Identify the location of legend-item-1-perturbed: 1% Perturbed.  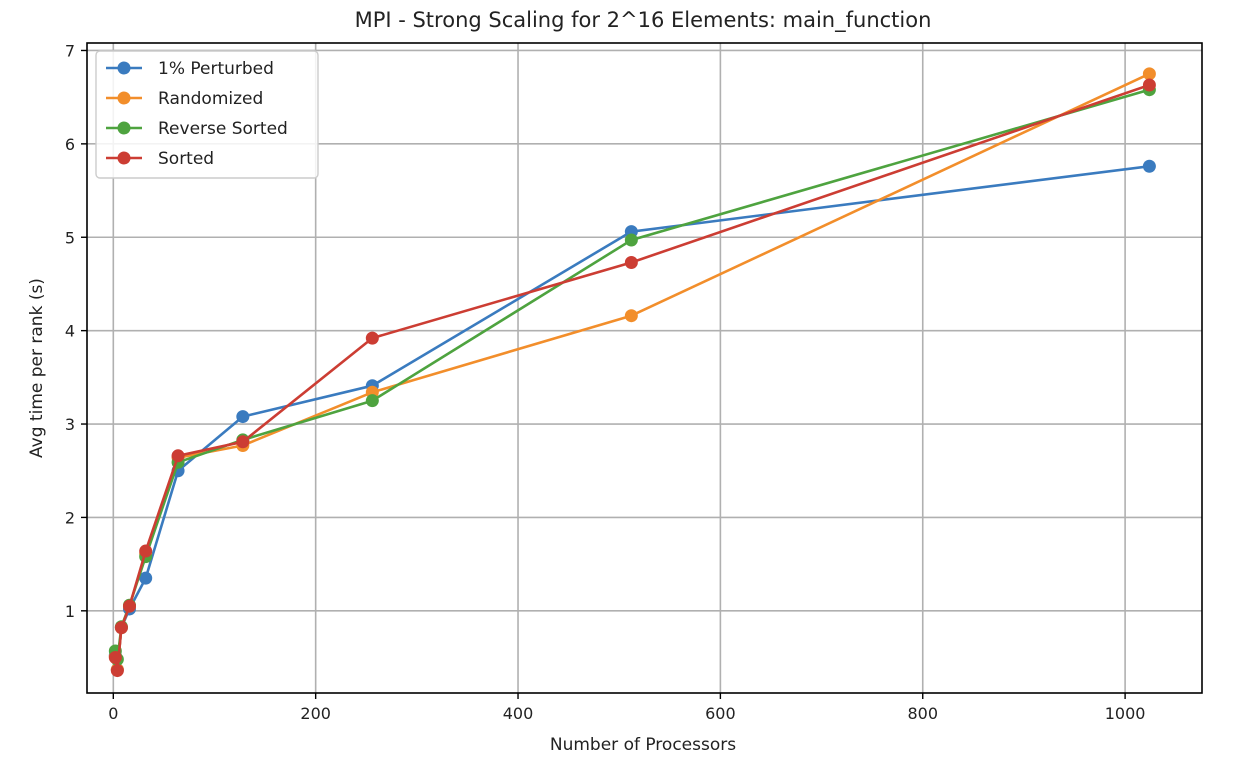
(190, 69).